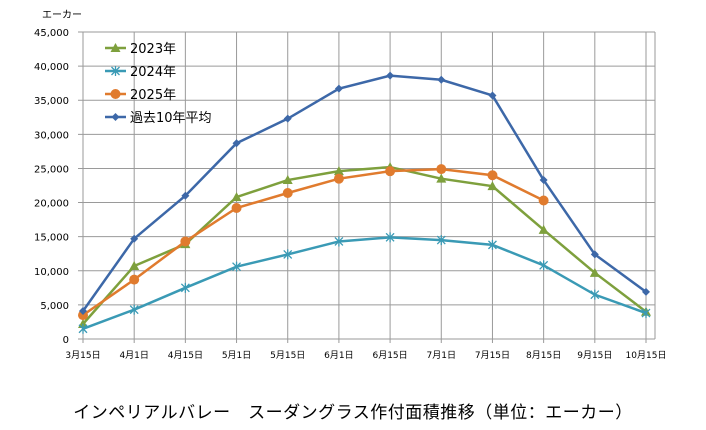  I want to click on legend-label: 2024年, so click(153, 72).